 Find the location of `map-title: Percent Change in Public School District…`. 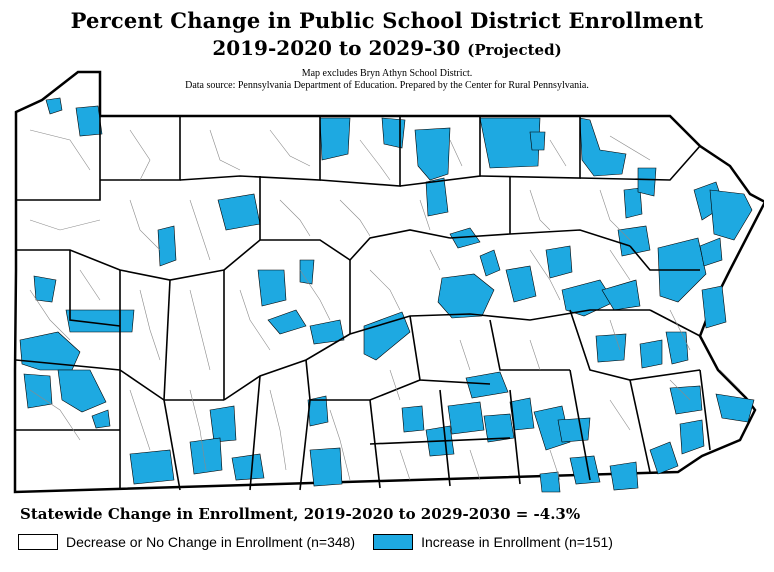

map-title: Percent Change in Public School District… is located at coordinates (387, 20).